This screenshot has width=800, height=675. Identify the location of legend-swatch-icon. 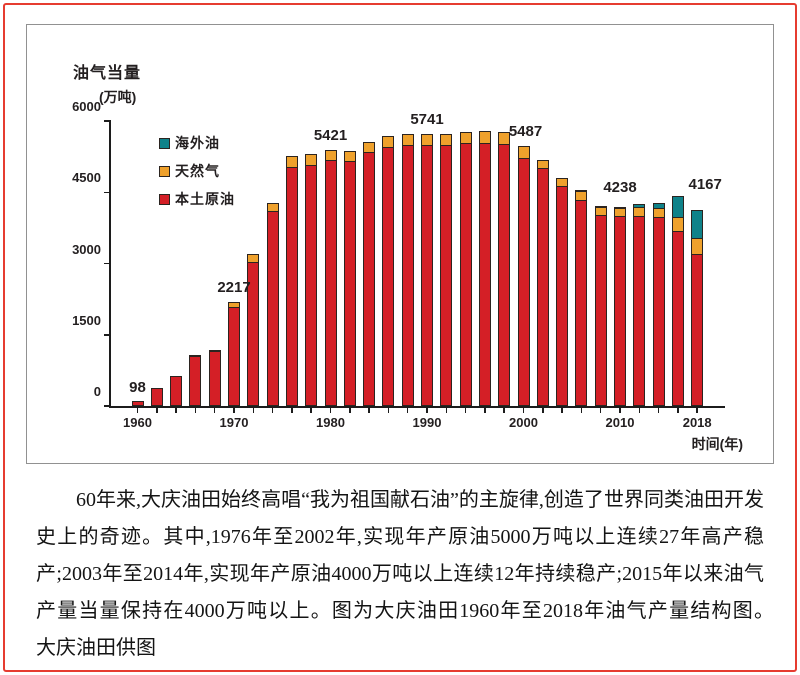
(164, 143).